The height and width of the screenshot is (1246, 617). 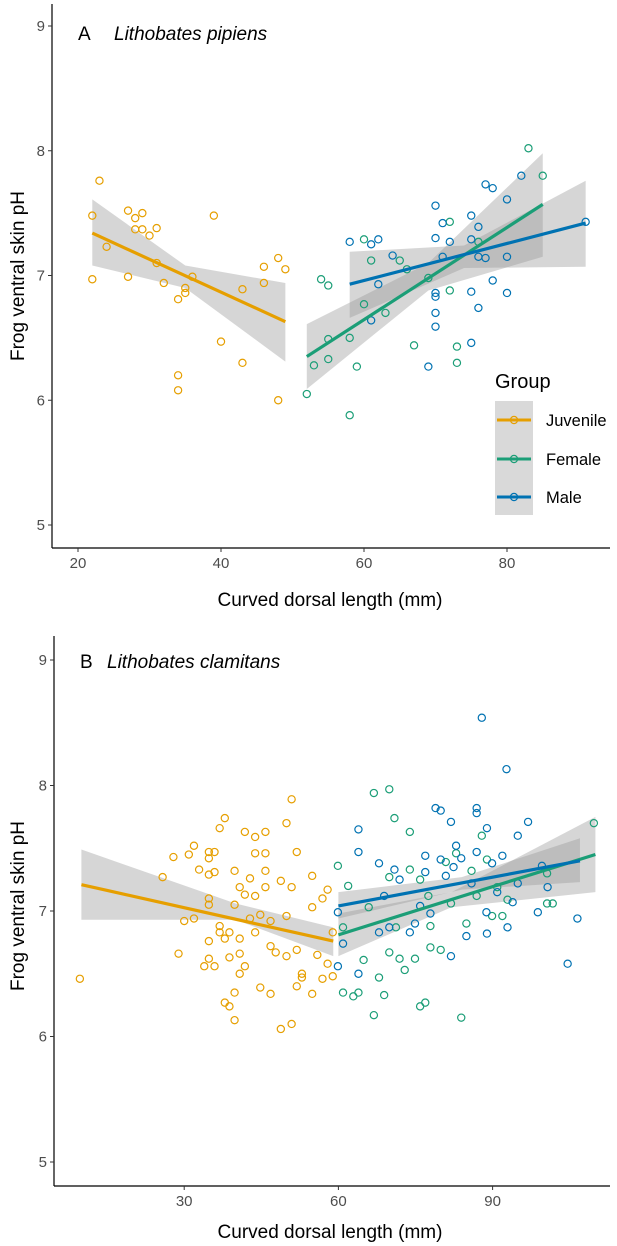 I want to click on fit-line-female, so click(x=466, y=894).